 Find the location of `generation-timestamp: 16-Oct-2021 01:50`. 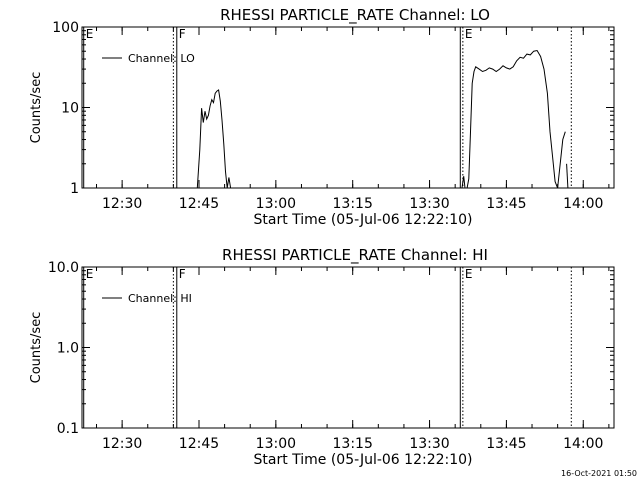

generation-timestamp: 16-Oct-2021 01:50 is located at coordinates (599, 473).